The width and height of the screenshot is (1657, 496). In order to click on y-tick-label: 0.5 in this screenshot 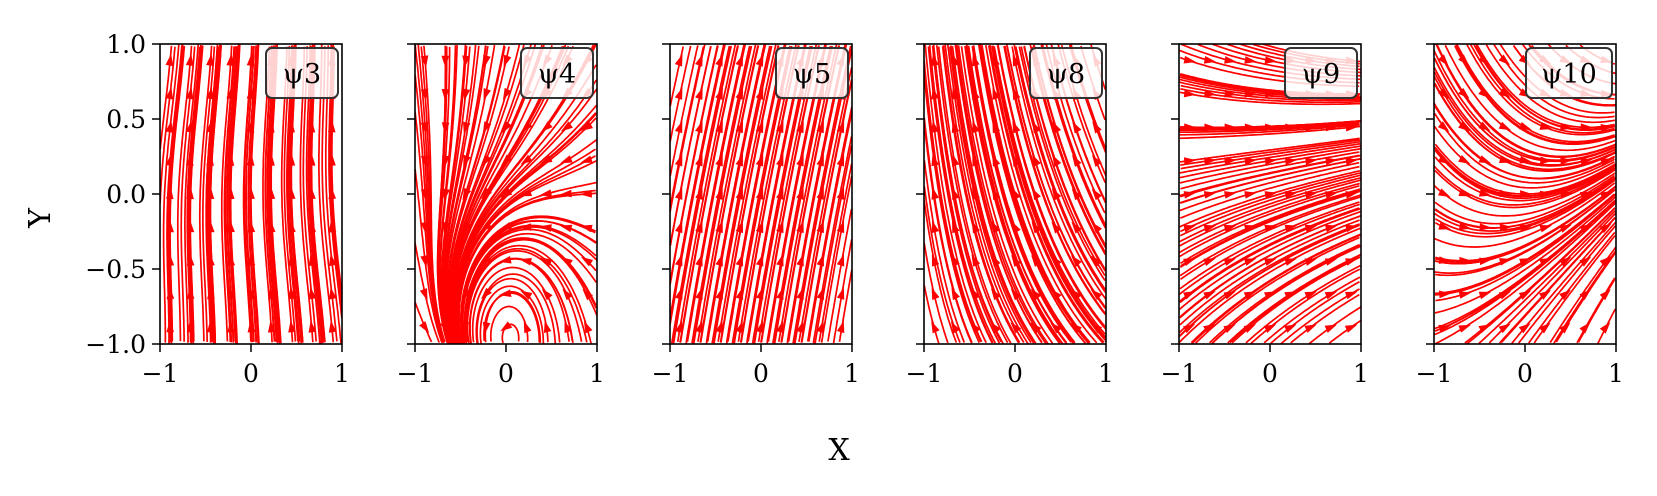, I will do `click(126, 119)`.